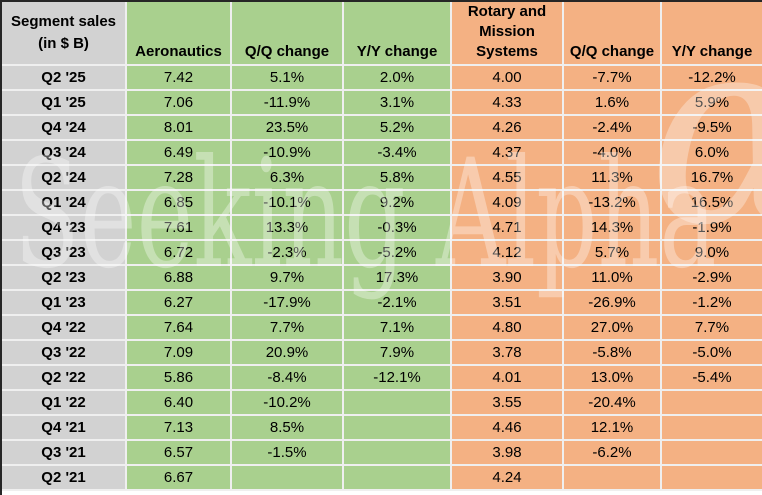 Image resolution: width=762 pixels, height=495 pixels. I want to click on row-label: Q2 '23, so click(64, 278).